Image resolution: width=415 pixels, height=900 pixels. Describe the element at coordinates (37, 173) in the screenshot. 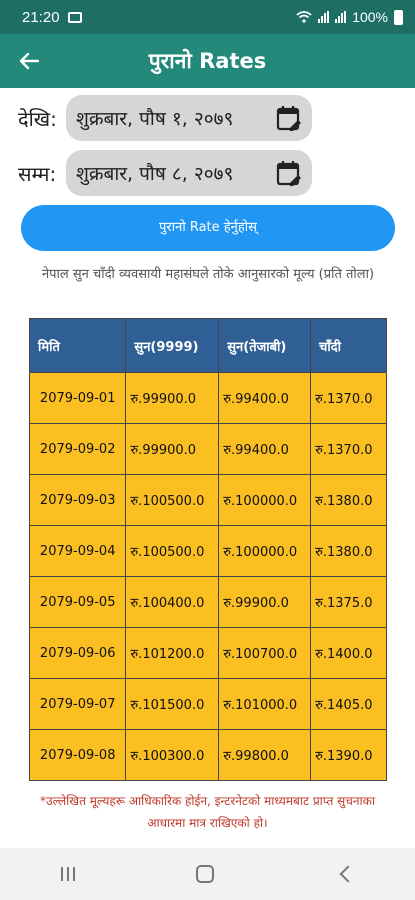

I see `to-date-label: सम्म:` at that location.